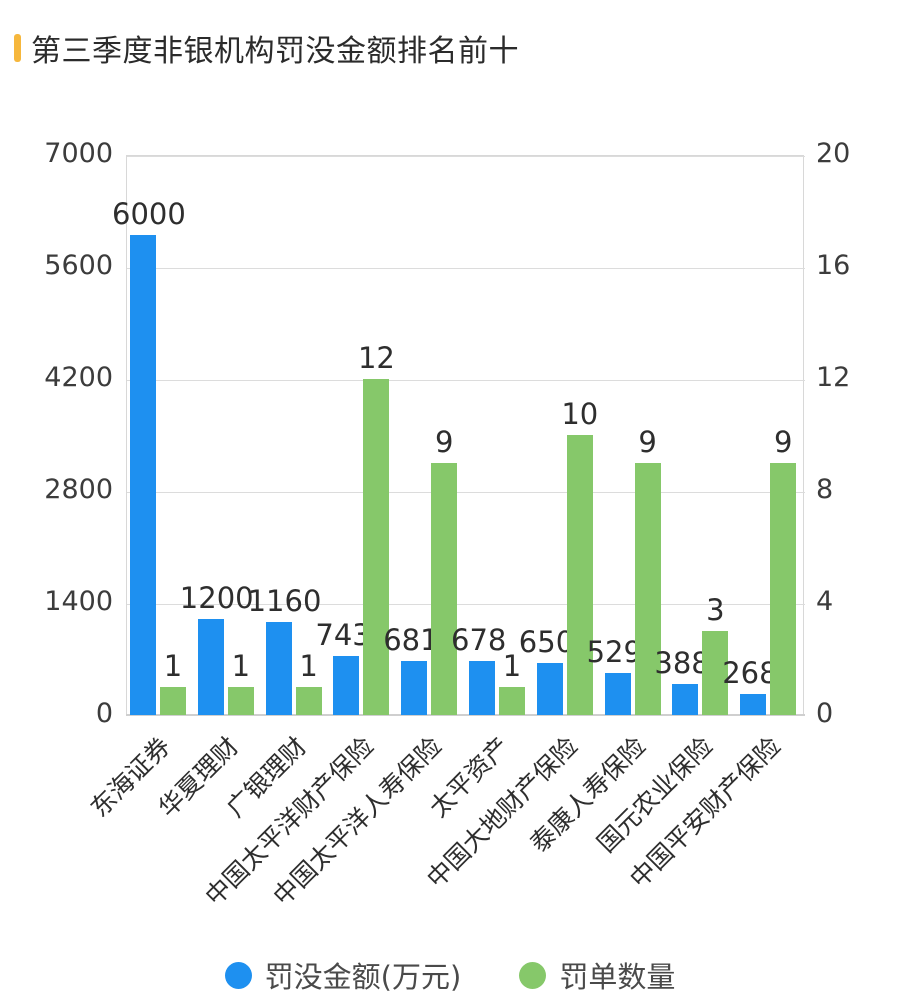 The height and width of the screenshot is (1008, 900). Describe the element at coordinates (825, 489) in the screenshot. I see `y-axis-right-tick: 8` at that location.